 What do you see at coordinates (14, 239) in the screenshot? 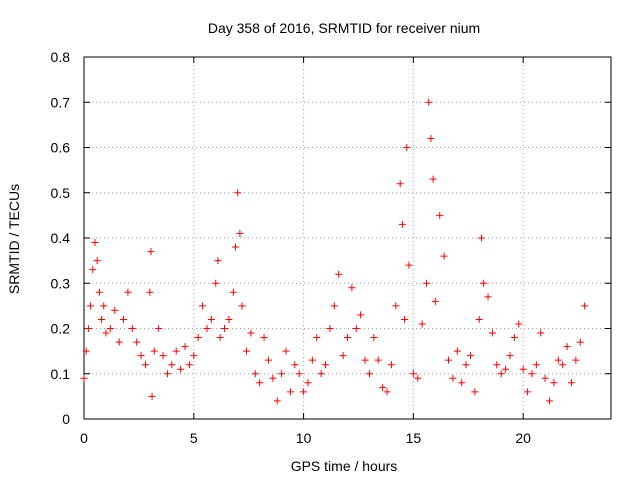
I see `y-axis-label: SRMTID / TECUs` at bounding box center [14, 239].